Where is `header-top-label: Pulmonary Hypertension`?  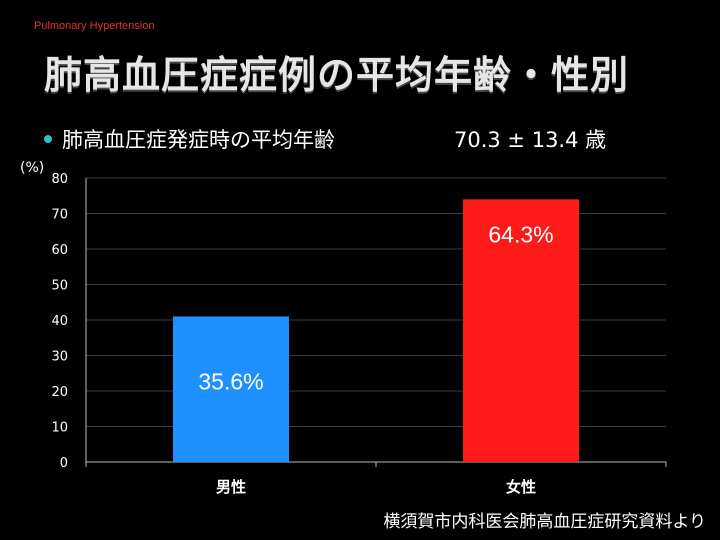
header-top-label: Pulmonary Hypertension is located at coordinates (94, 26).